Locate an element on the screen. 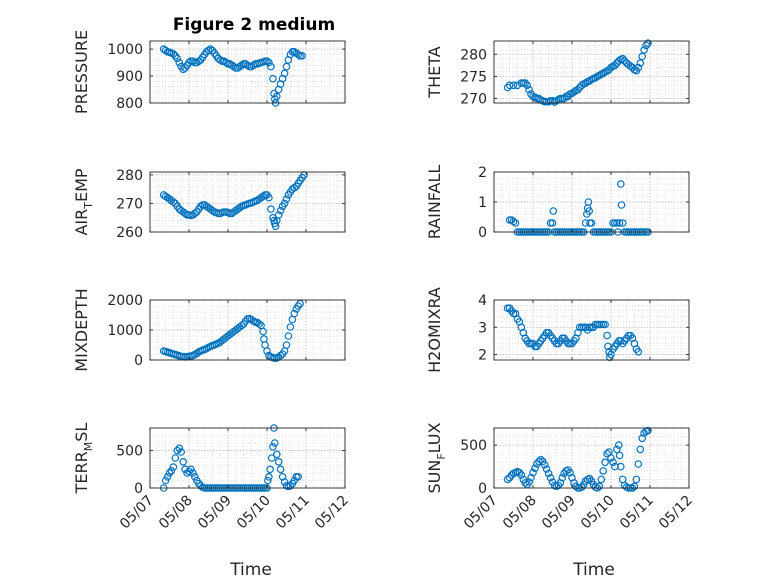 The height and width of the screenshot is (583, 778). y-tick-label: 500 is located at coordinates (473, 446).